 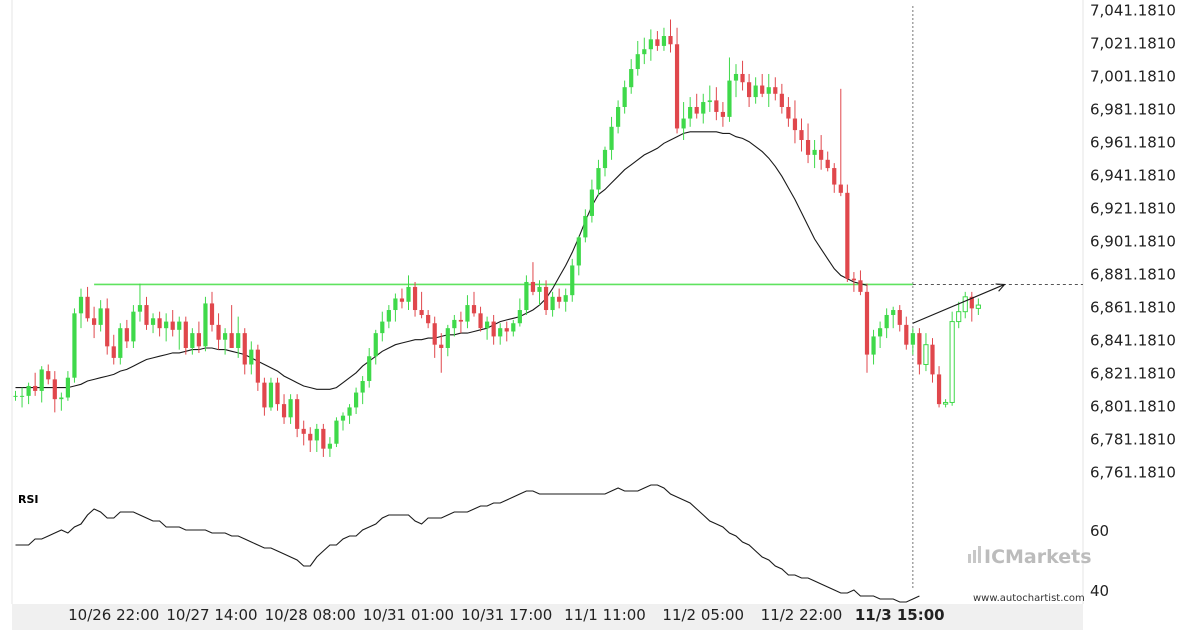 I want to click on price-tick-label: 6,841.1810, so click(x=1133, y=340).